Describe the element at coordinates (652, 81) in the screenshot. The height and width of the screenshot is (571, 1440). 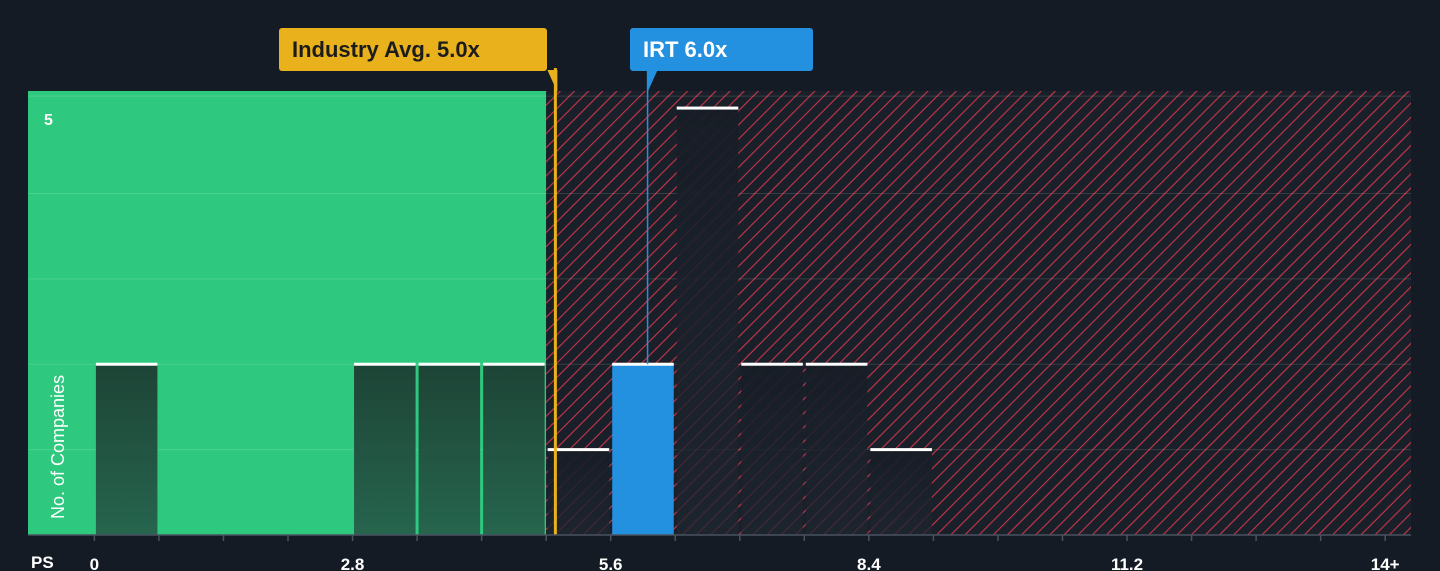
I see `company-callout-tail` at that location.